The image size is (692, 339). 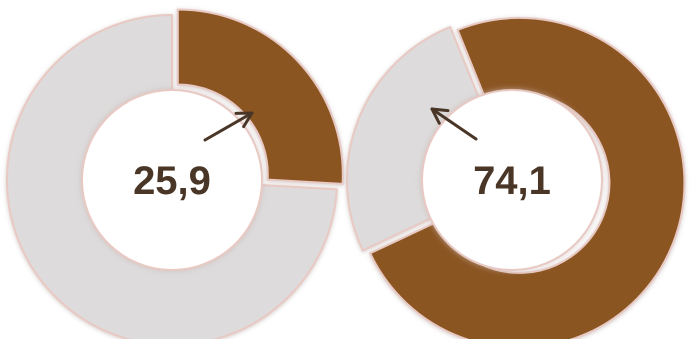 What do you see at coordinates (260, 96) in the screenshot?
I see `donut-1-slice-highlight` at bounding box center [260, 96].